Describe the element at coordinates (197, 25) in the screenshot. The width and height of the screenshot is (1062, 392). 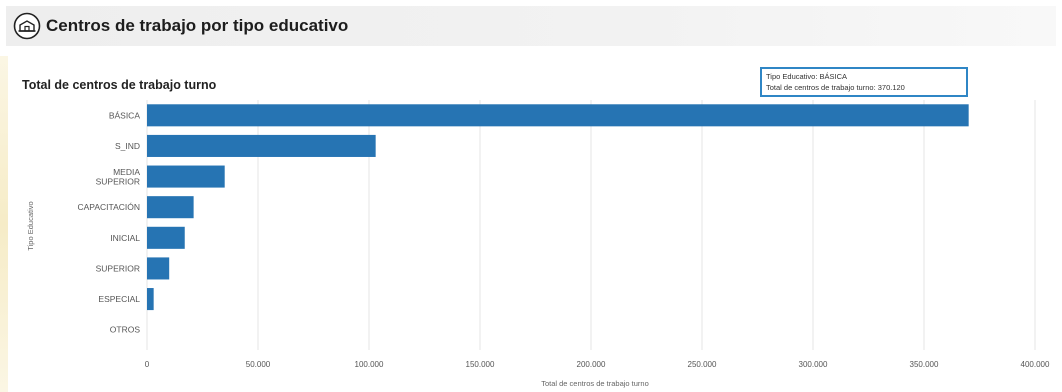
I see `section-title: Centros de trabajo por tipo educativo` at that location.